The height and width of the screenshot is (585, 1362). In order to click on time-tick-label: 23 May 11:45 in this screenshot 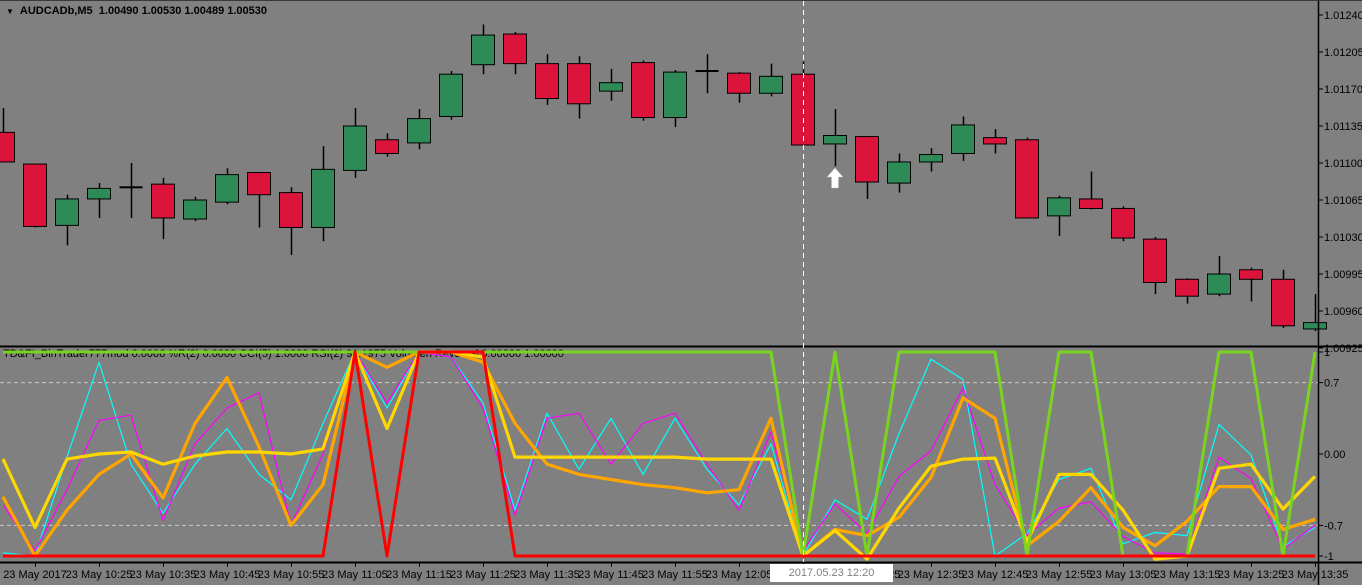, I will do `click(611, 575)`.